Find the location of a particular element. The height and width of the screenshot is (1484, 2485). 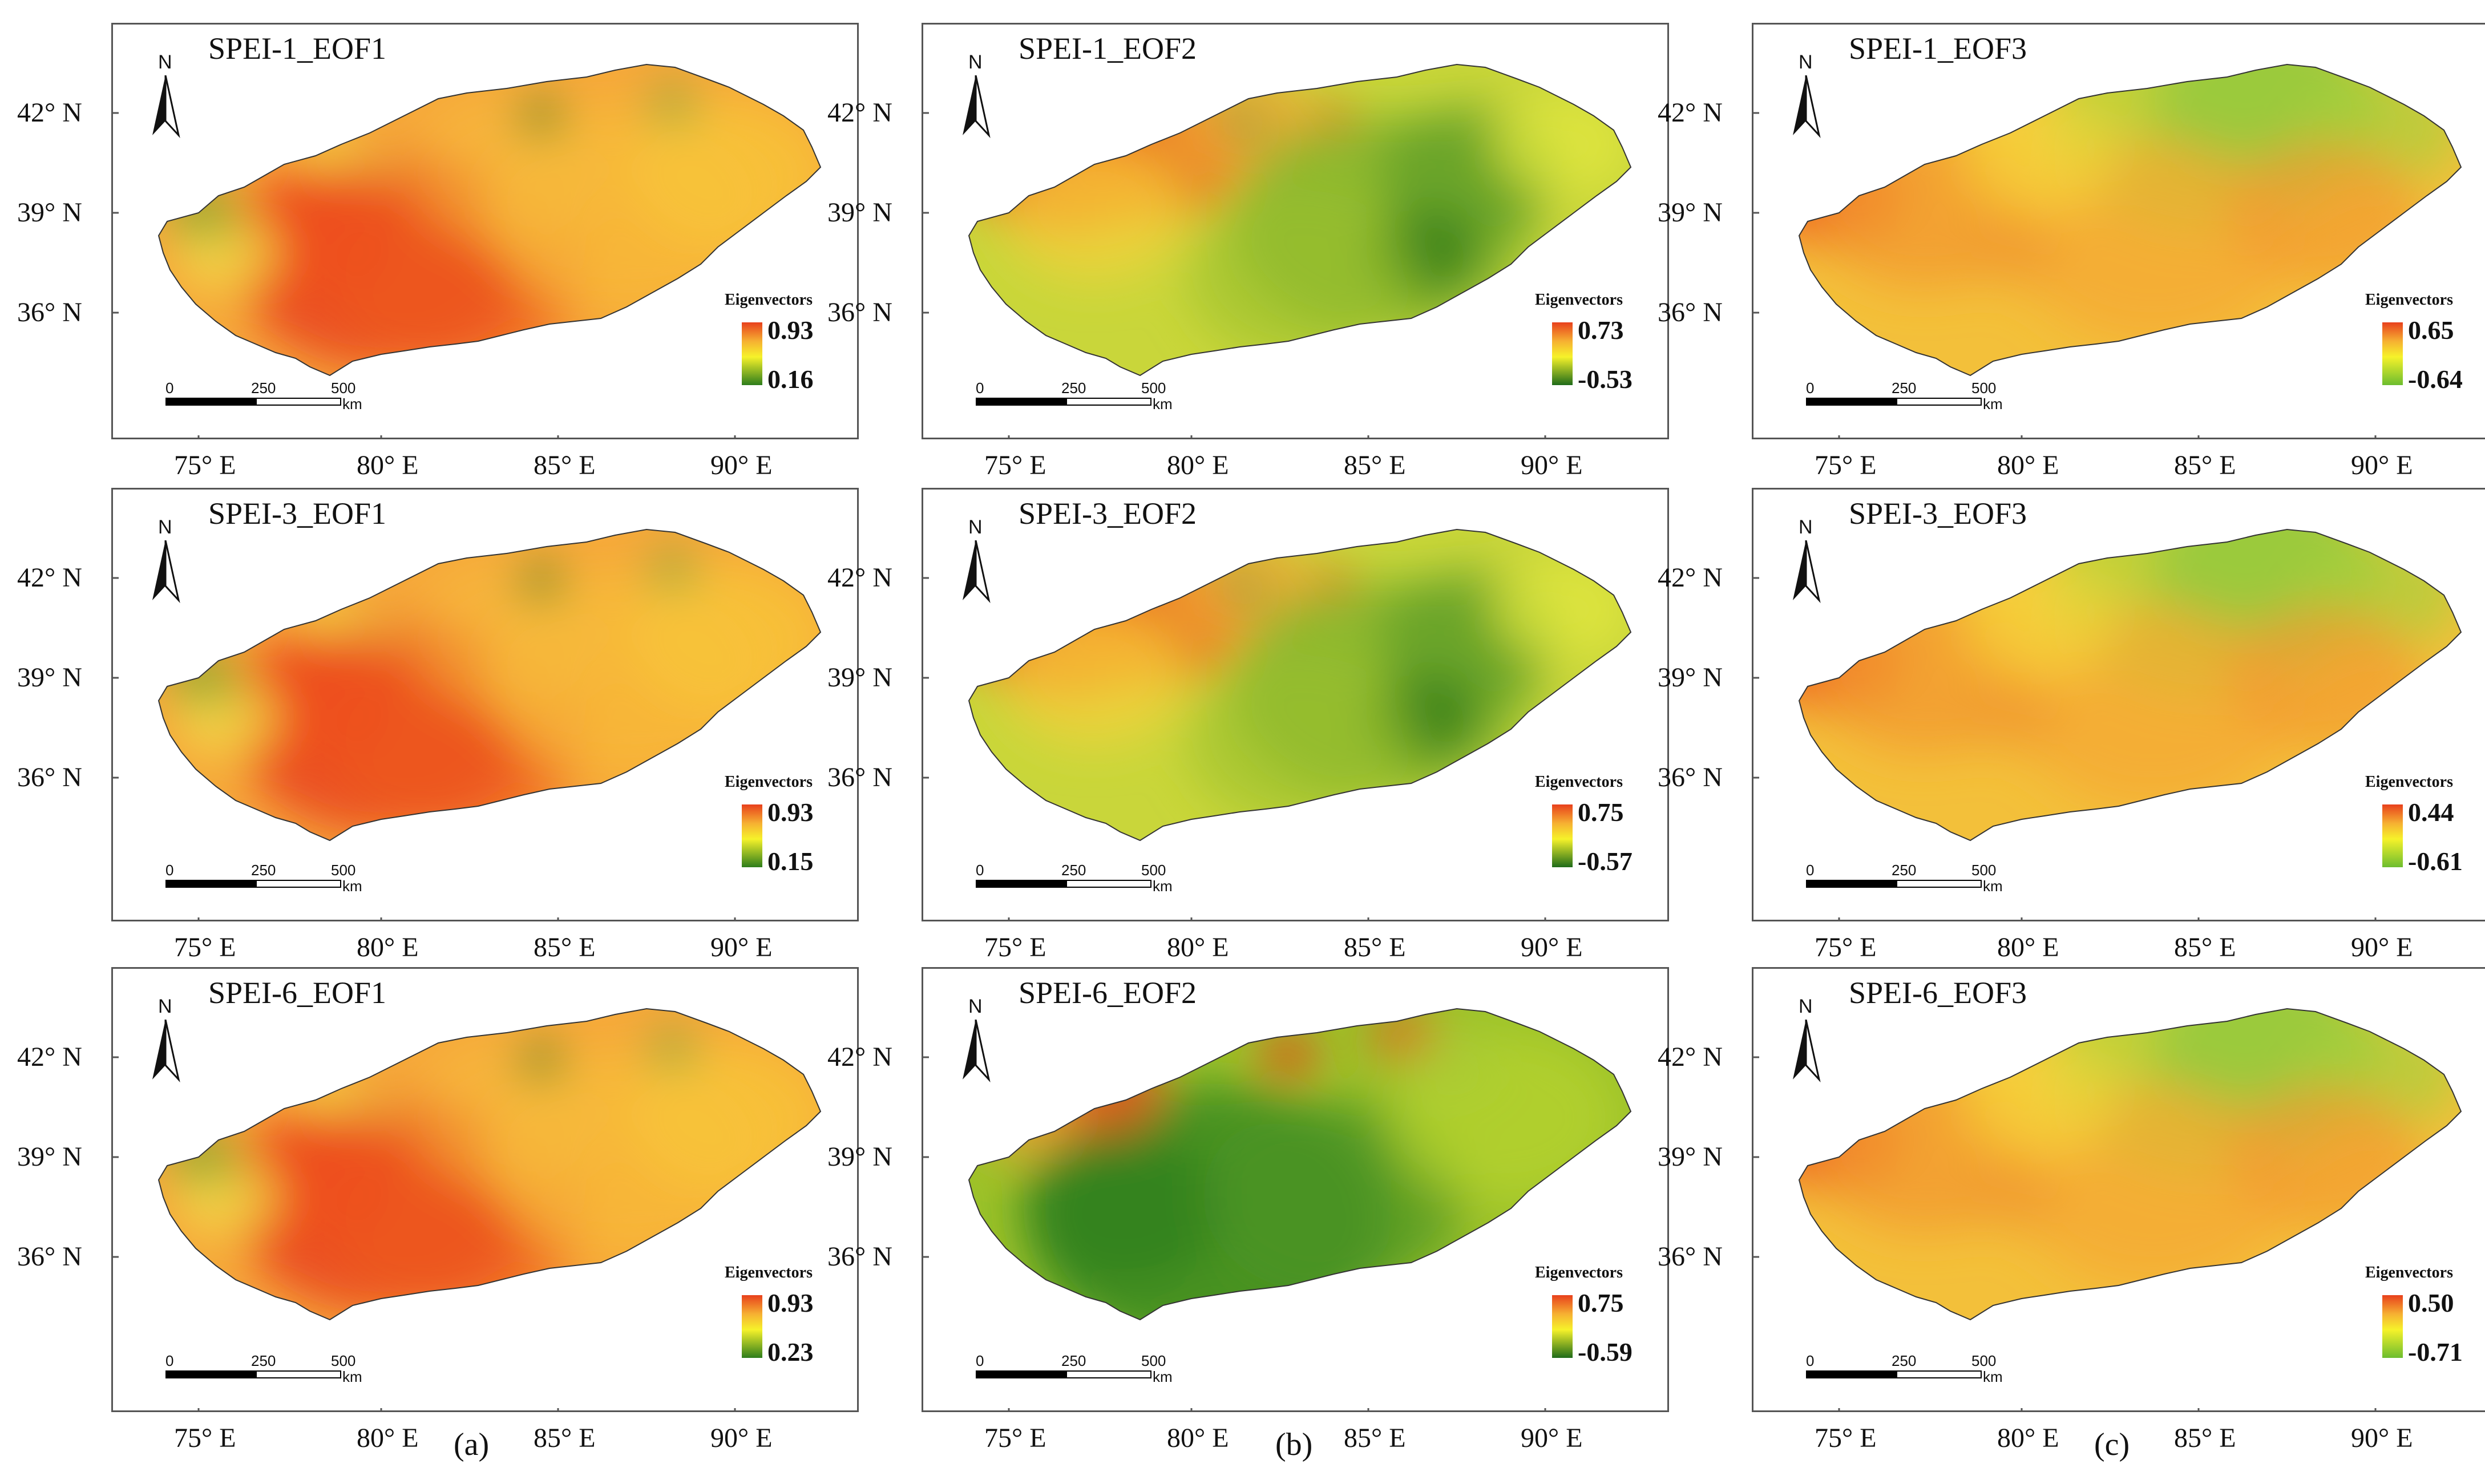

legend-min-value: 0.15 is located at coordinates (790, 861).